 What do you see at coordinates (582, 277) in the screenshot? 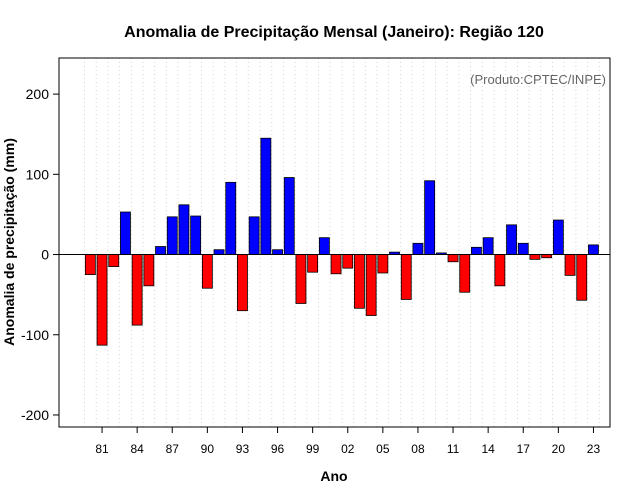
I see `bar-2022` at bounding box center [582, 277].